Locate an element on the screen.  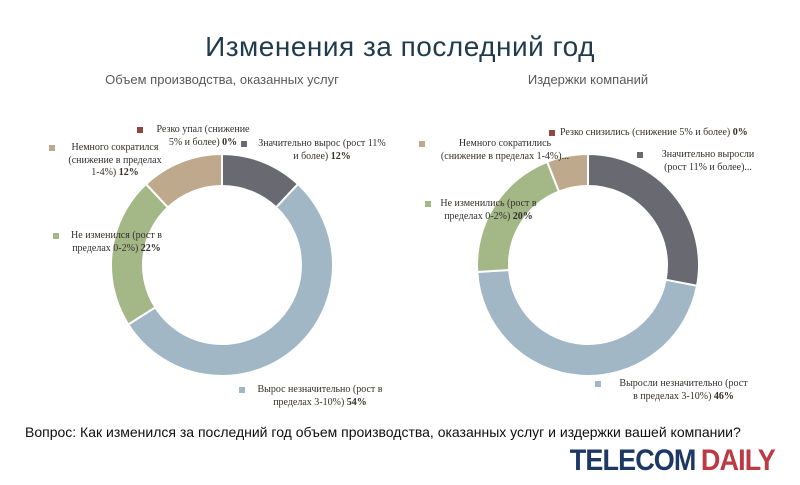
telecom-daily-logo: TELECOM DAILY is located at coordinates (672, 461).